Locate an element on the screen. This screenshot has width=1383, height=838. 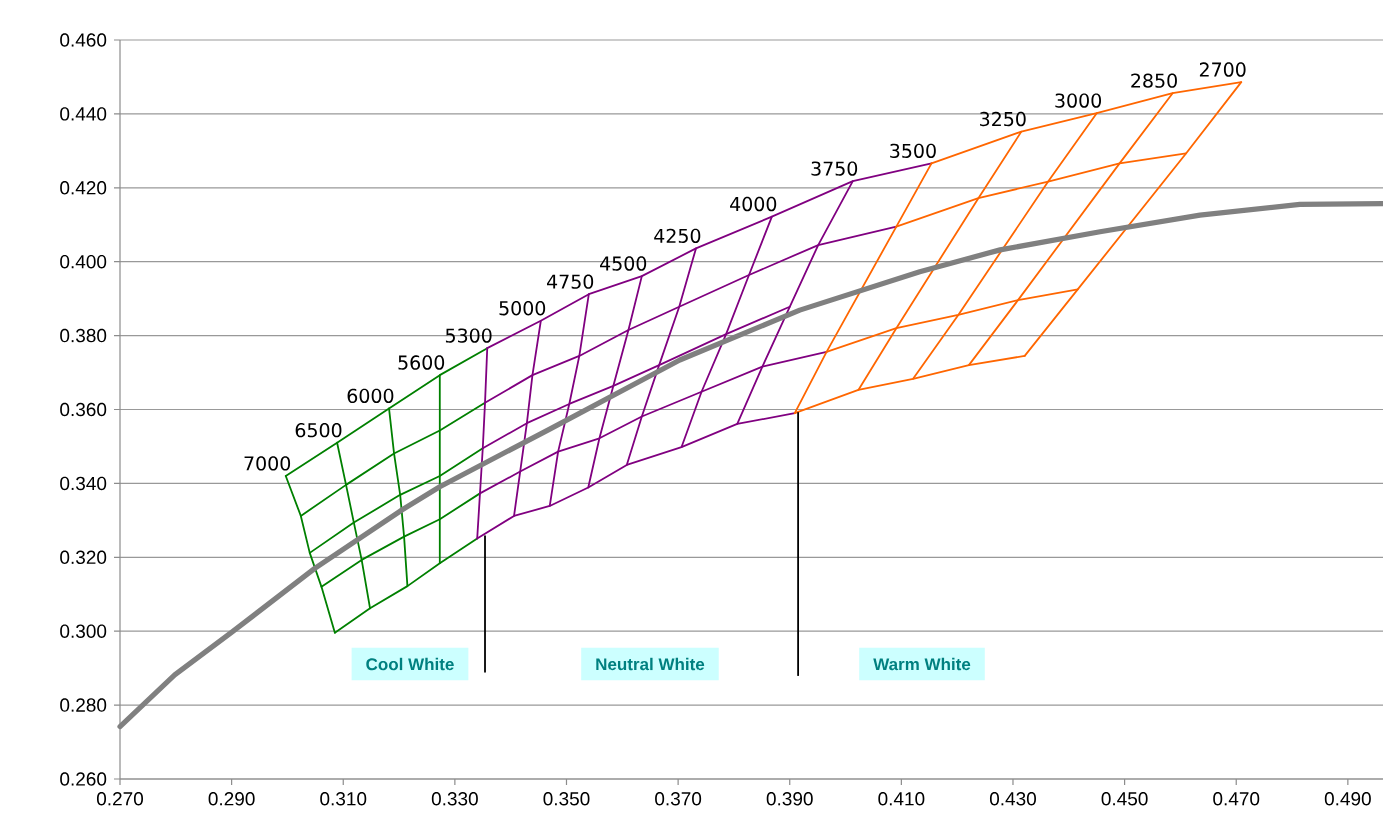
annotation: 4250 is located at coordinates (677, 236).